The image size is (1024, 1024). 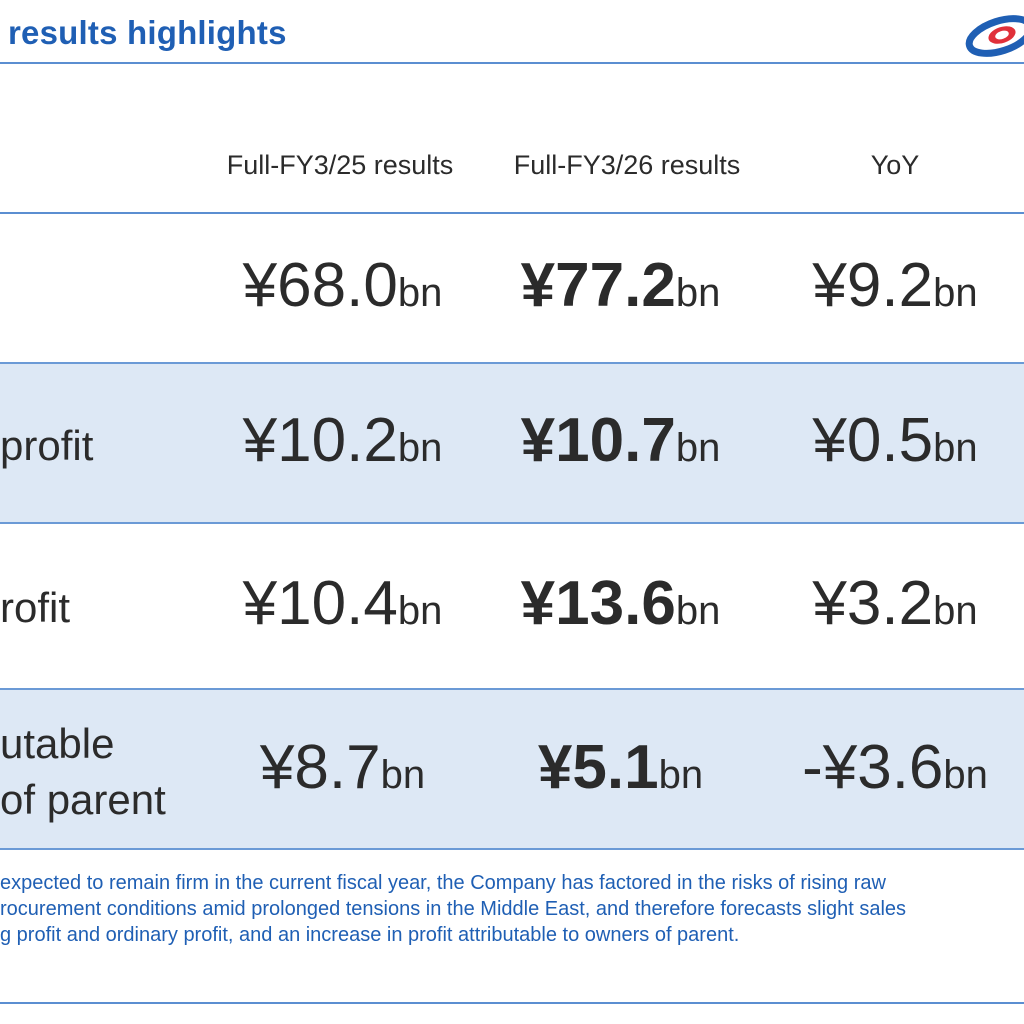 I want to click on header-rule, so click(x=512, y=213).